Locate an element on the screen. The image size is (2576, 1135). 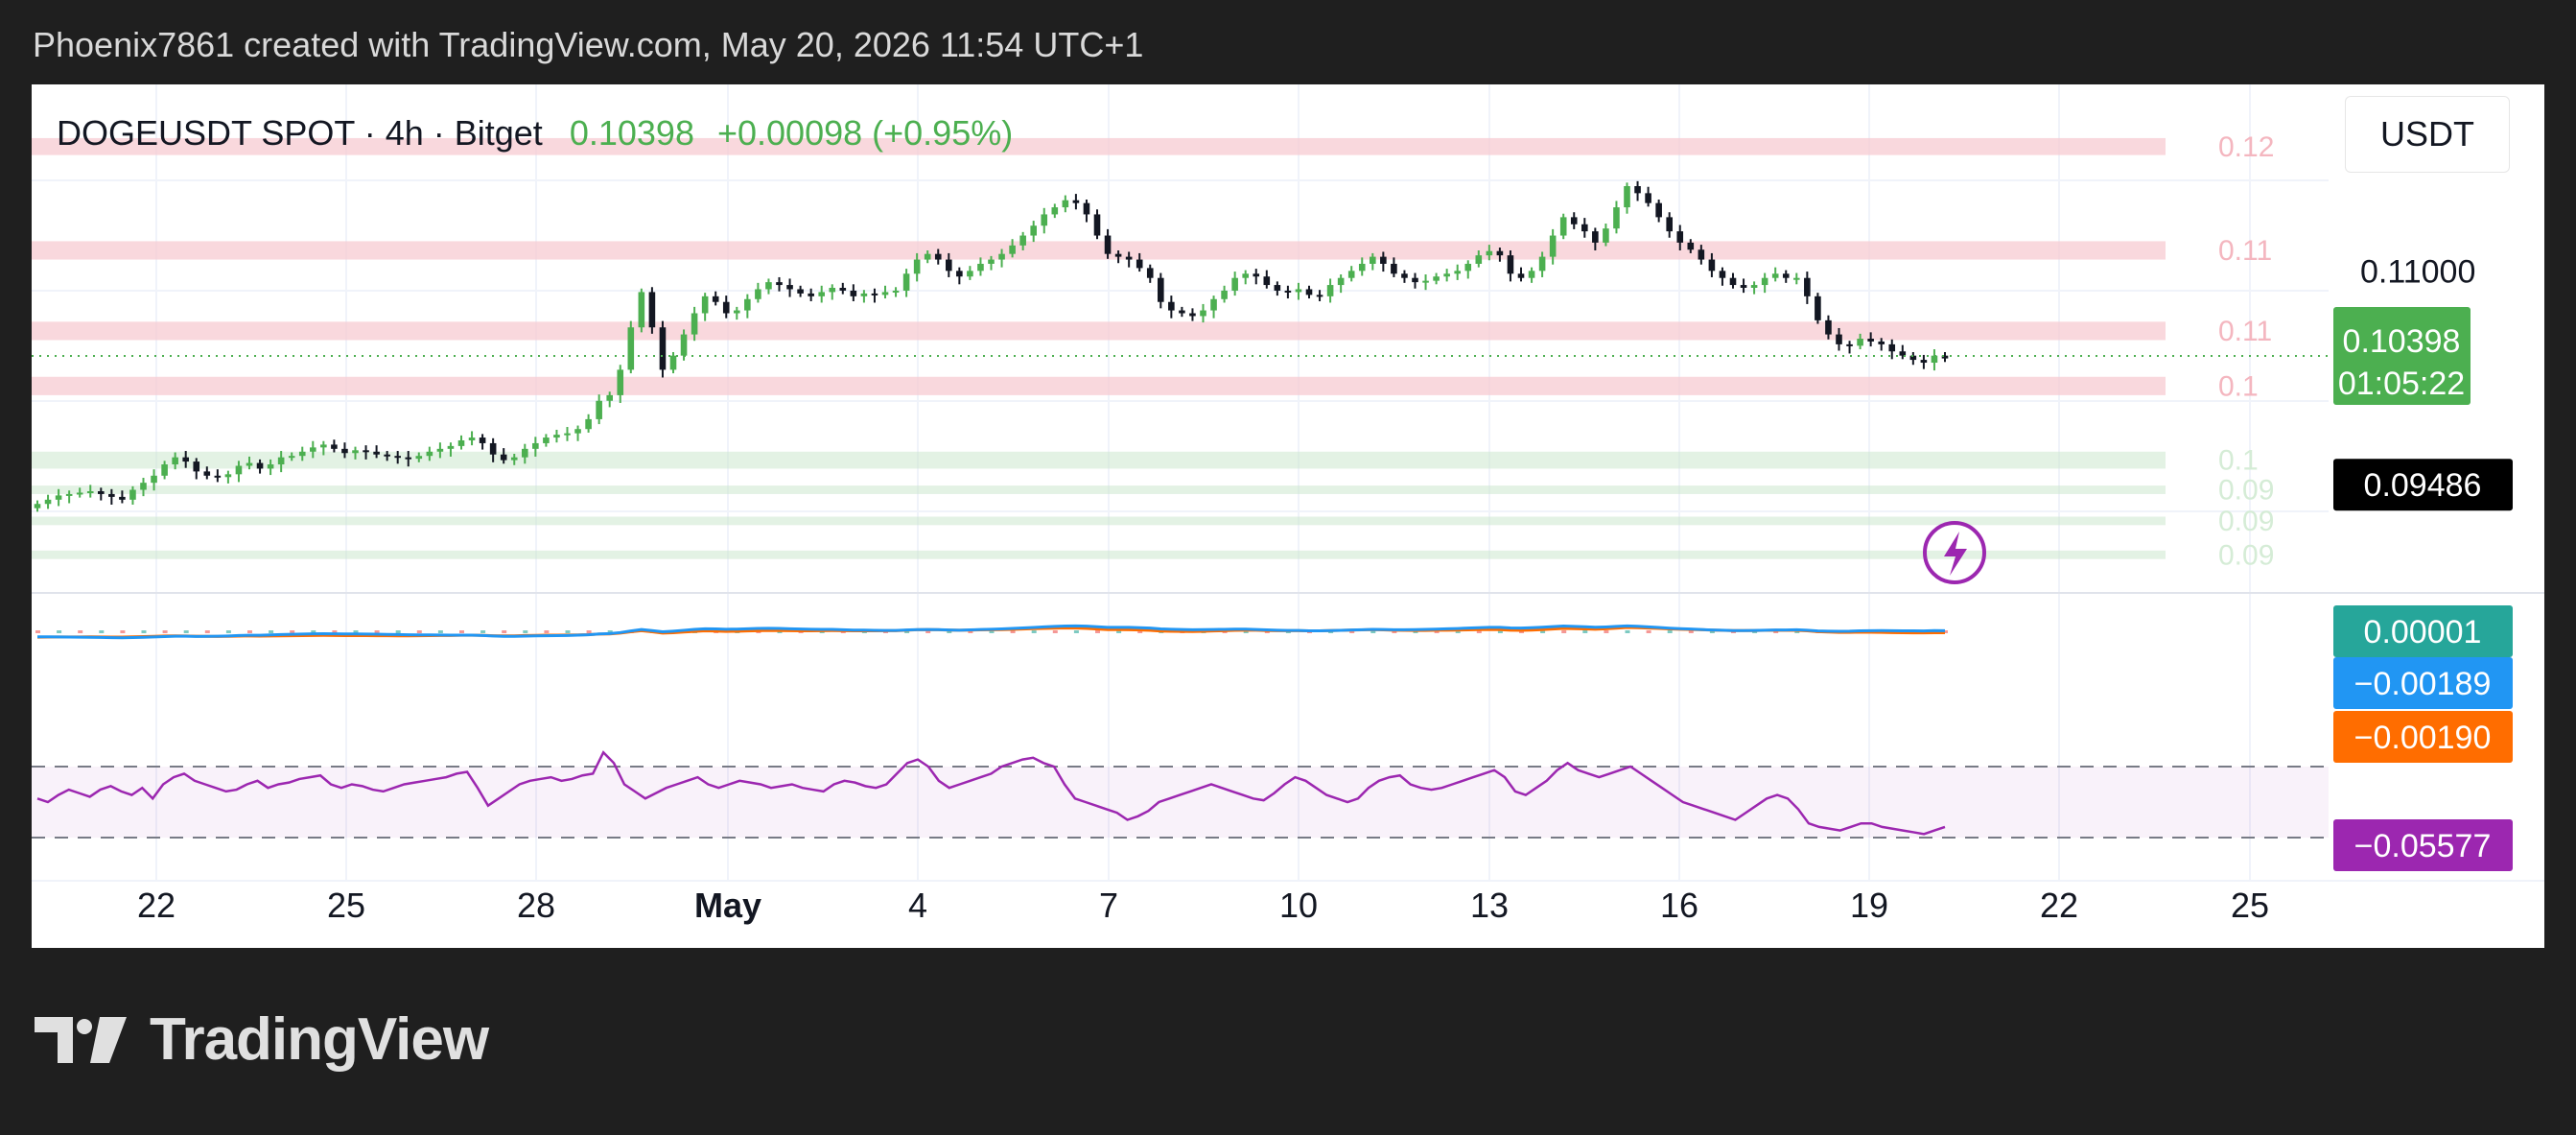
resistance-zone-label-3: 0.1 is located at coordinates (2238, 386).